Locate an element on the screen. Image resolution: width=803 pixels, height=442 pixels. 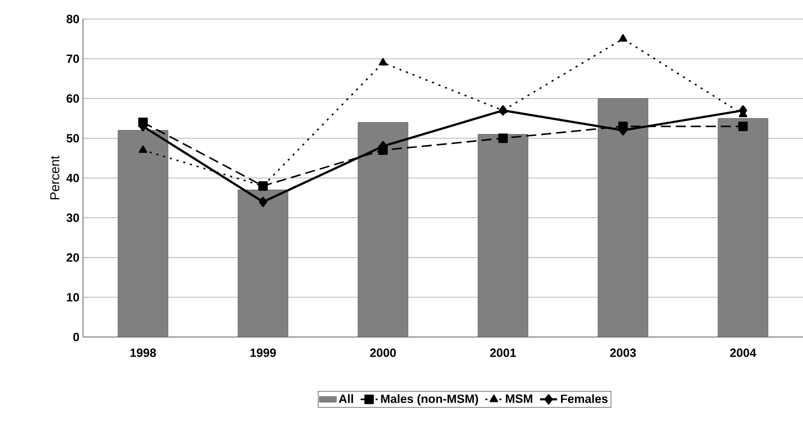
x-tick-label: 1999 is located at coordinates (263, 352).